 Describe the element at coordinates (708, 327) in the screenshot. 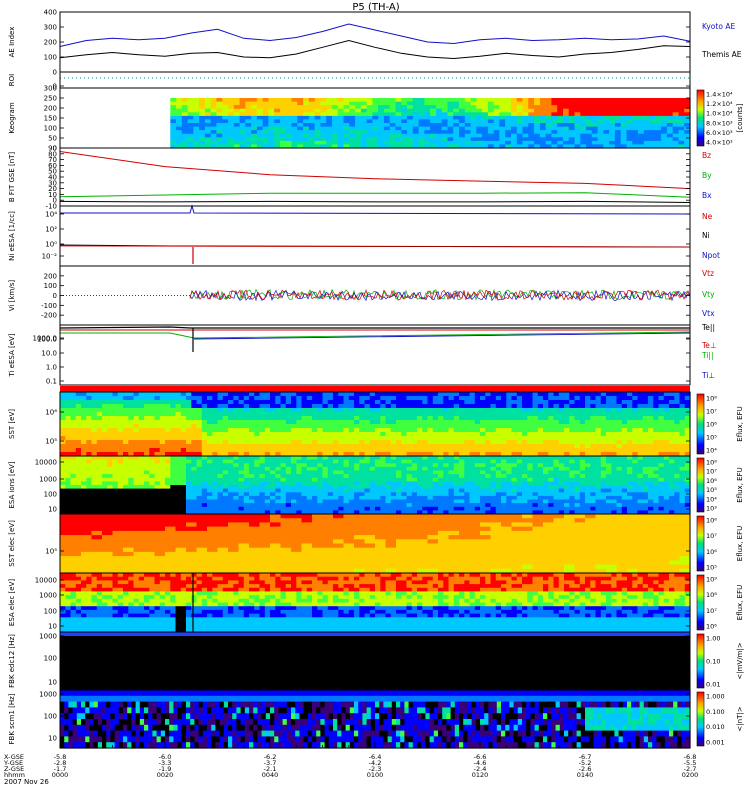

I see `temperature-legend-0: Te||` at that location.